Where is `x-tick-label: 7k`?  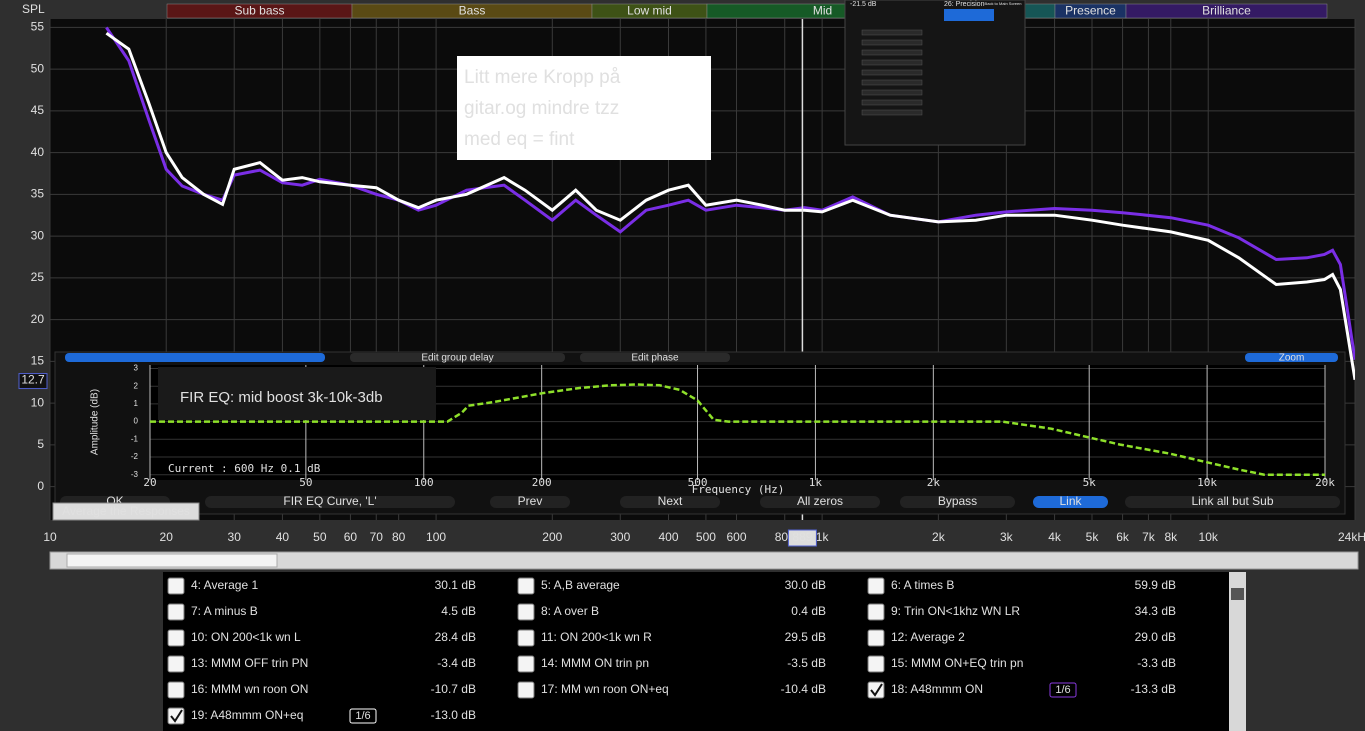
x-tick-label: 7k is located at coordinates (1149, 537).